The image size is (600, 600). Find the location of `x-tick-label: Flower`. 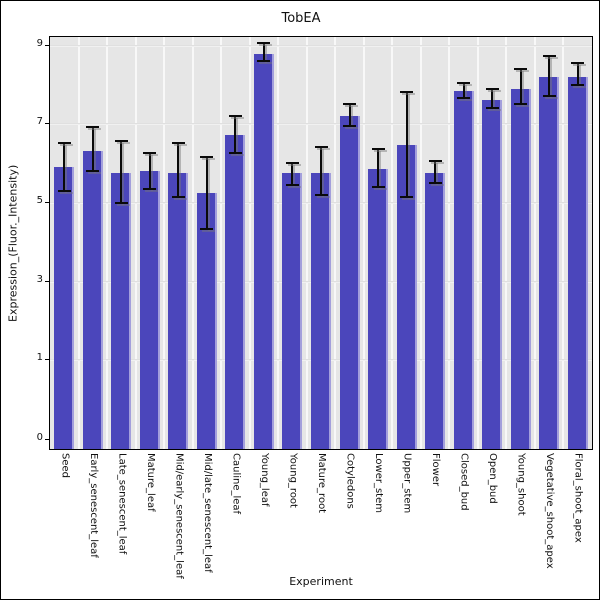

x-tick-label: Flower is located at coordinates (436, 470).